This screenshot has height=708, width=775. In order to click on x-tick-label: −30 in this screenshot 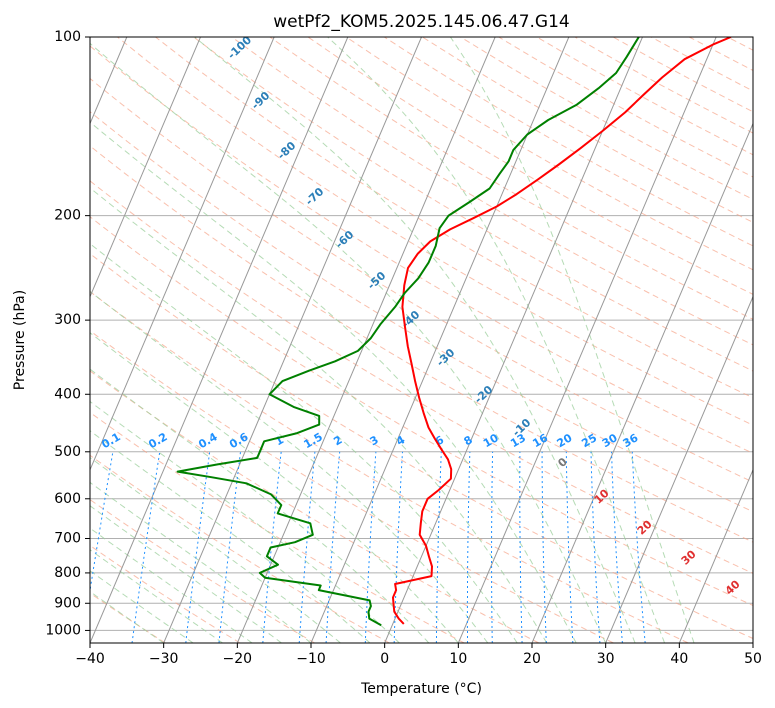, I will do `click(164, 659)`.